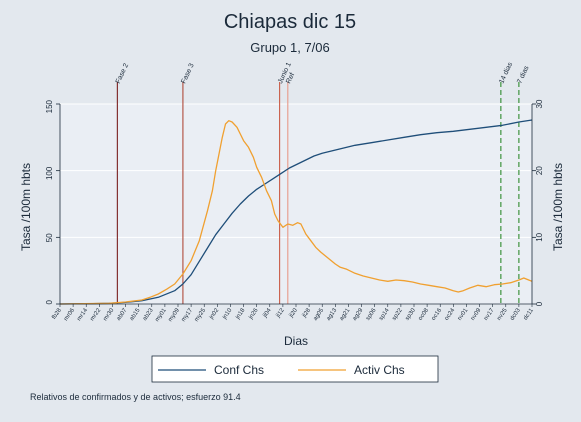 Image resolution: width=581 pixels, height=422 pixels. Describe the element at coordinates (290, 22) in the screenshot. I see `chart-title: Chiapas dic 15` at that location.